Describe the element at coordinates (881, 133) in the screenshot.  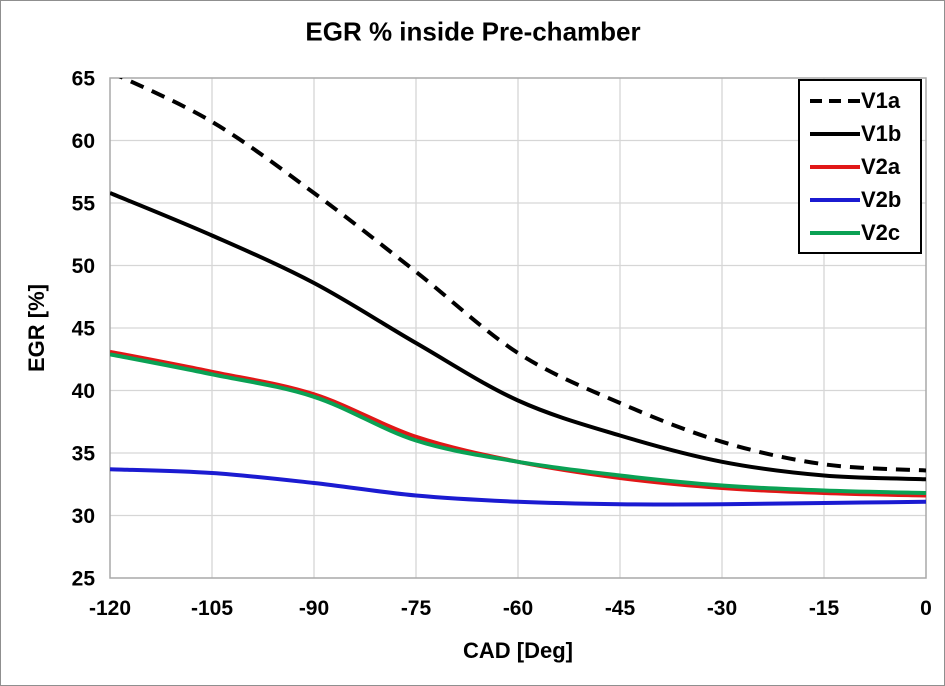
I see `legend-label-V1b: V1b` at that location.